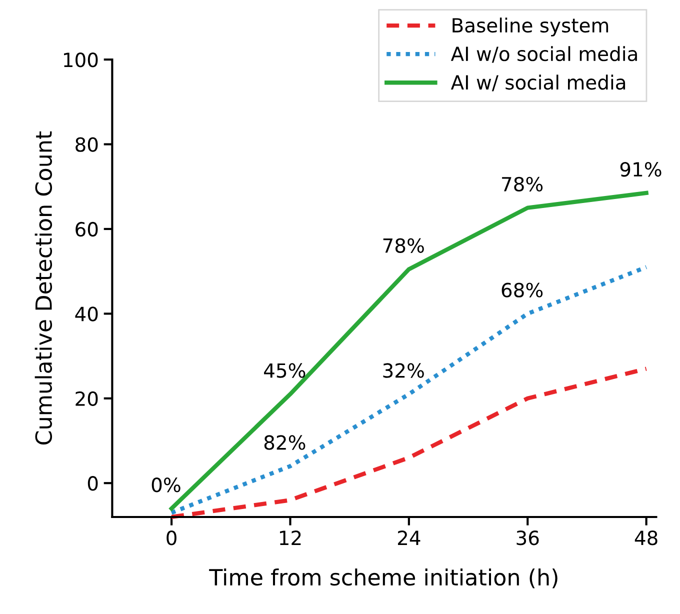 Image resolution: width=680 pixels, height=614 pixels. Describe the element at coordinates (538, 83) in the screenshot. I see `legend-label: AI w/ social media` at that location.